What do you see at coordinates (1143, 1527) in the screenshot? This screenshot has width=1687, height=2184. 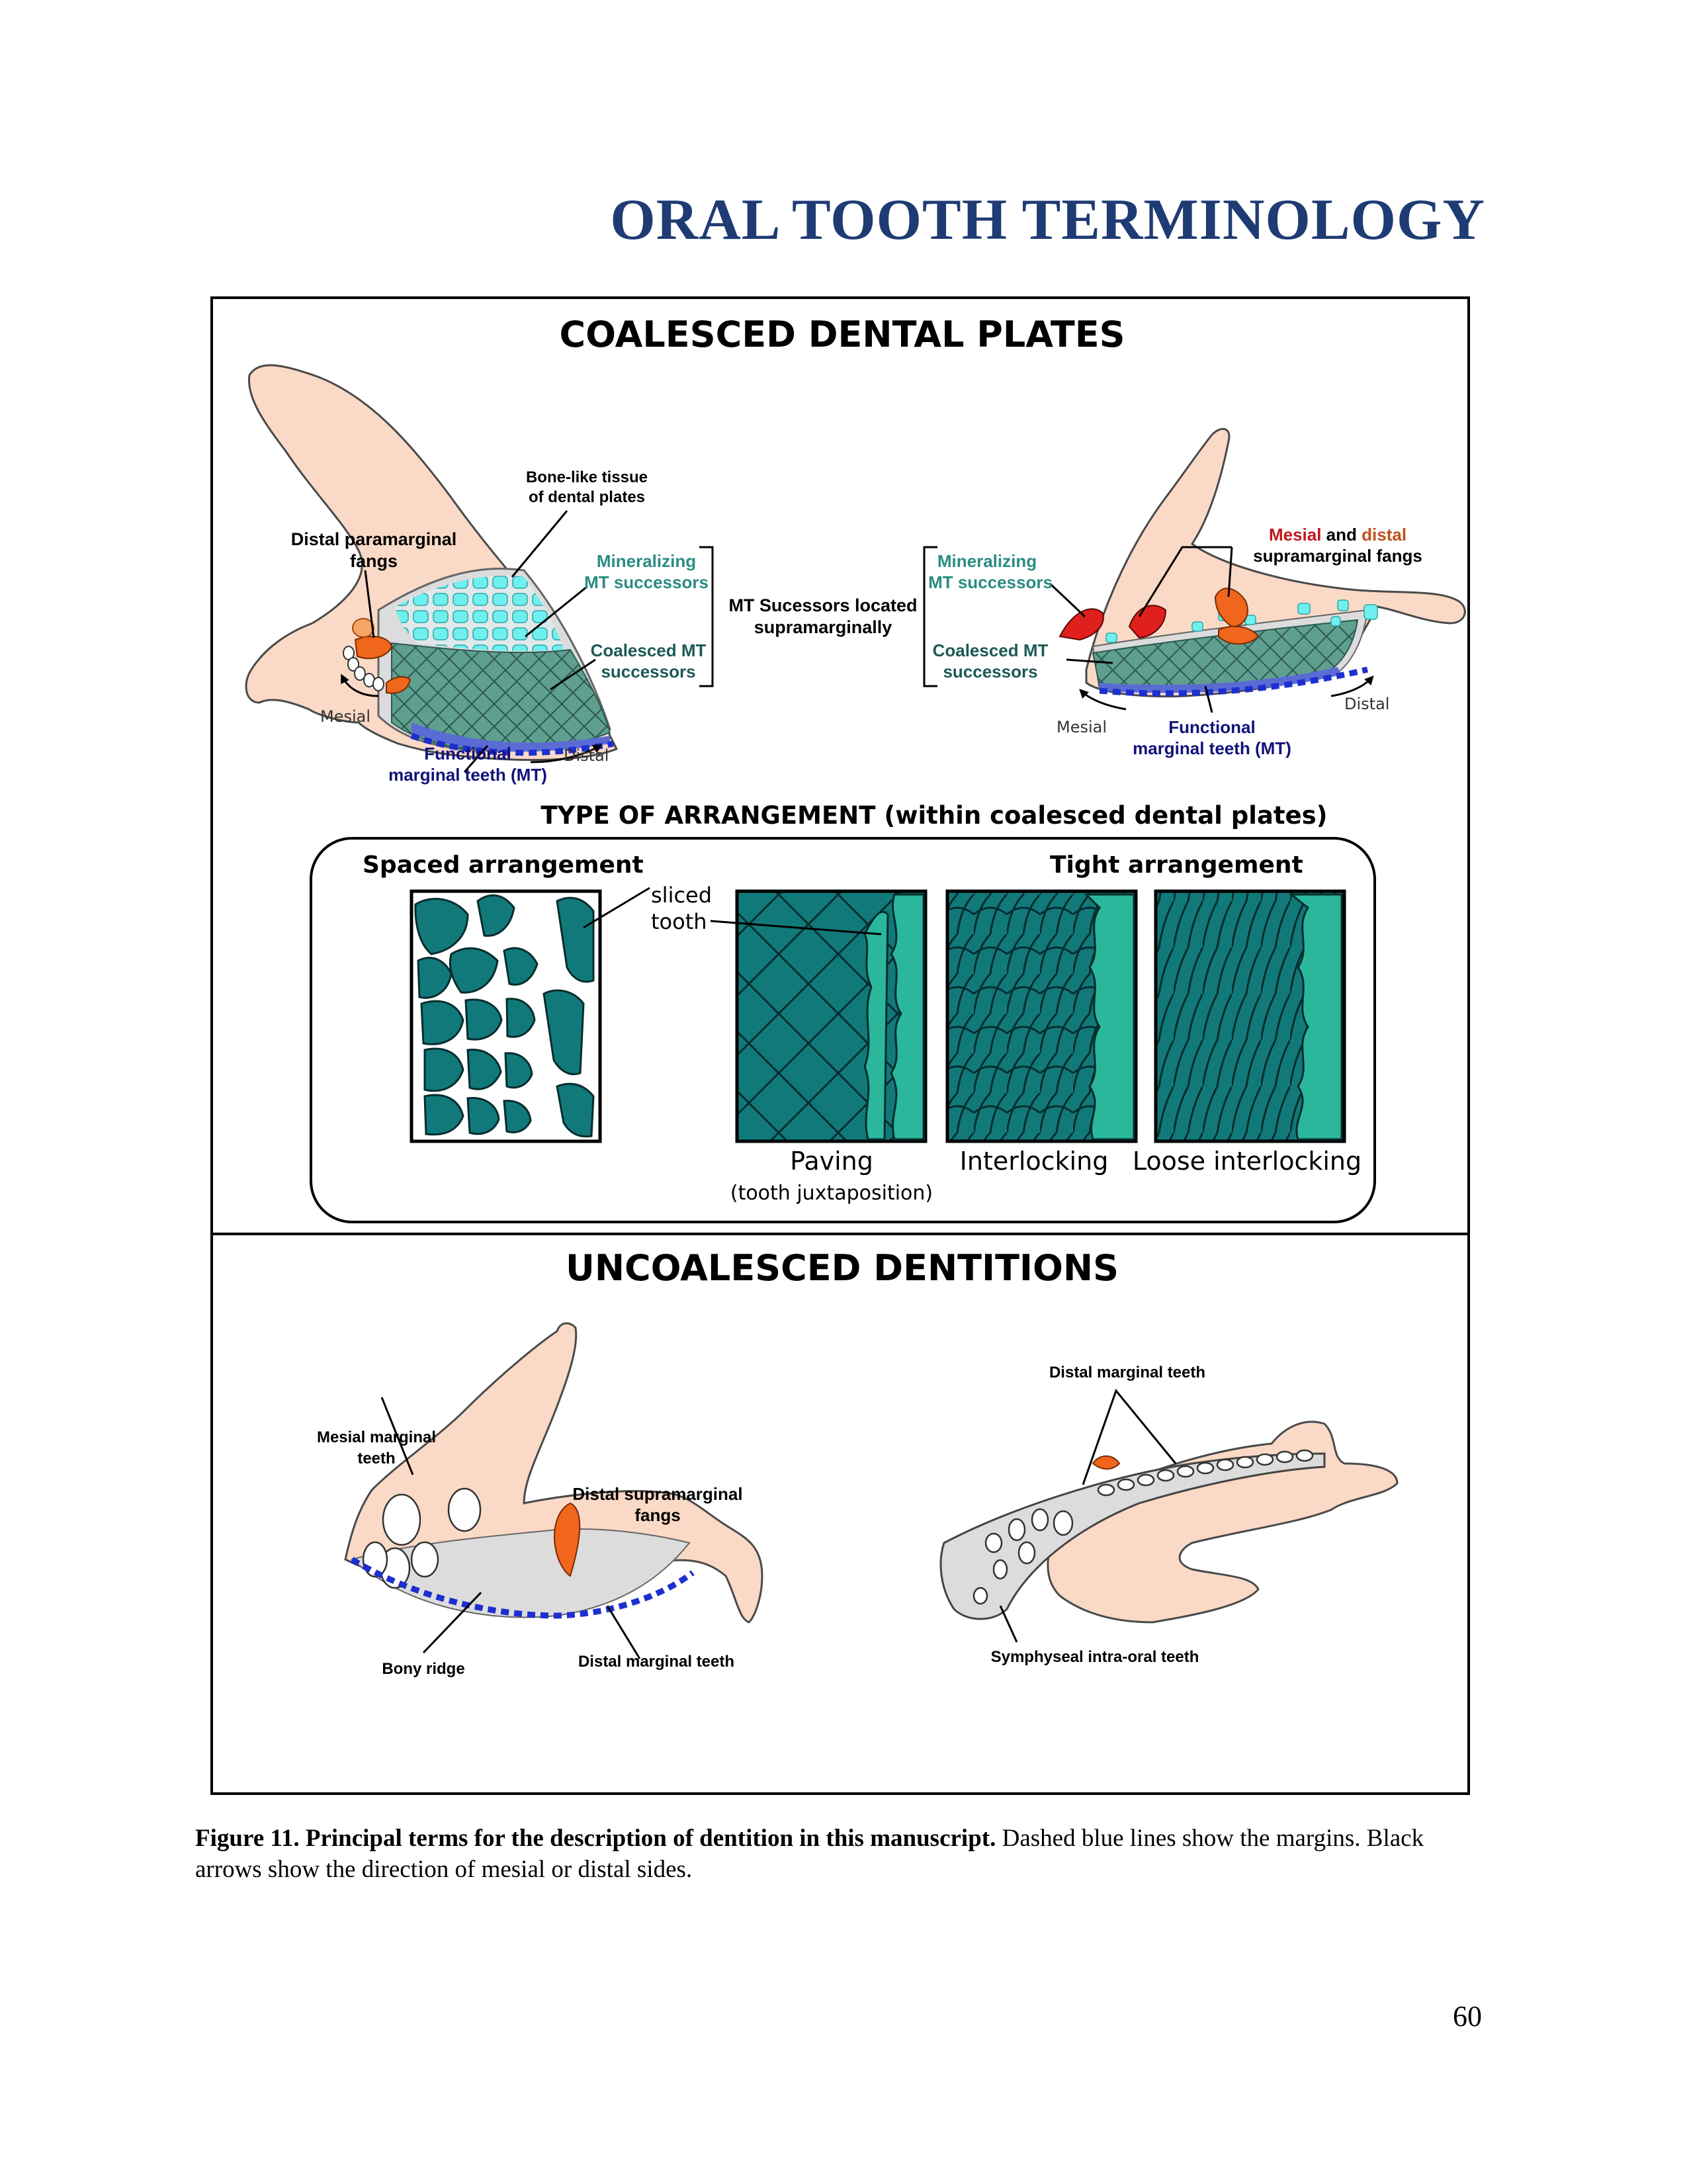 I see `uncoalesced-right-teeth` at bounding box center [1143, 1527].